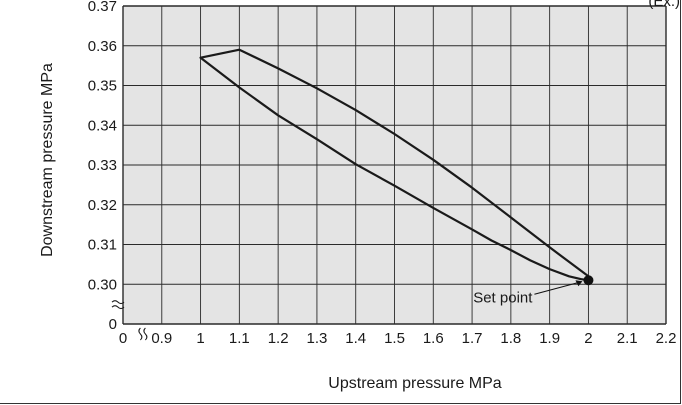  Describe the element at coordinates (394, 338) in the screenshot. I see `x-tick-label: 1.5` at that location.